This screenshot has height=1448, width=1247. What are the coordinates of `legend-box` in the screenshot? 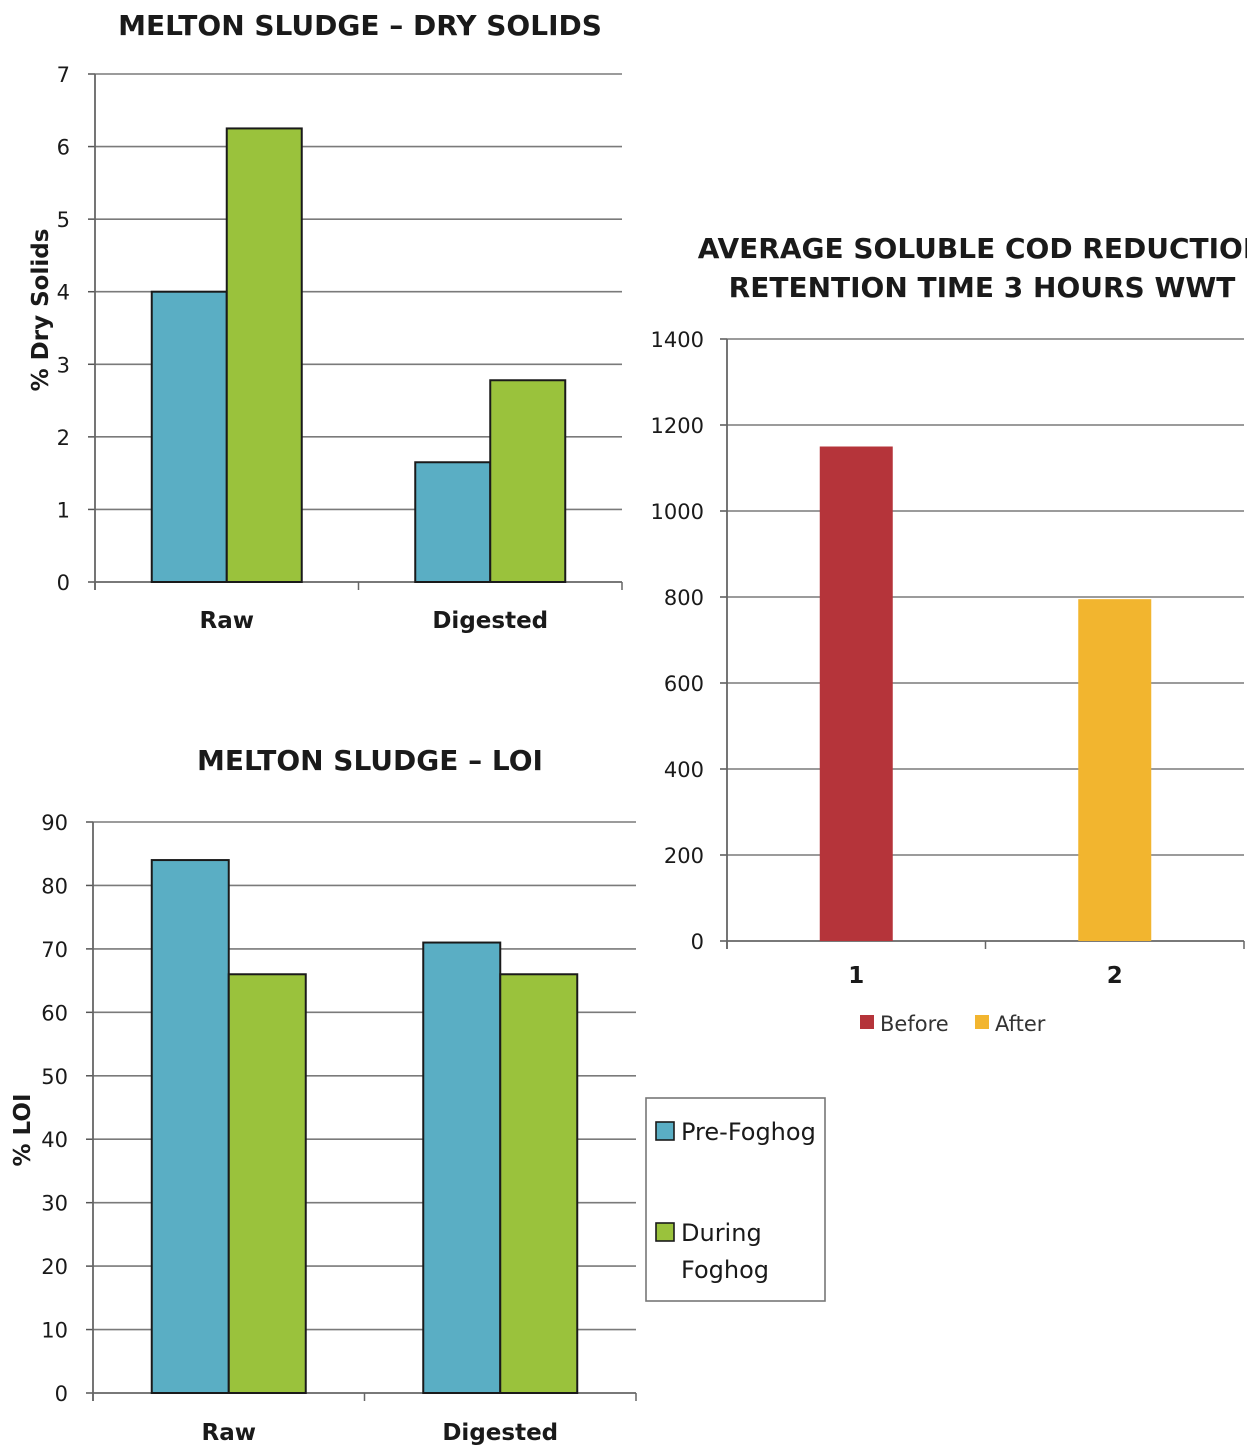 It's located at (735, 1199).